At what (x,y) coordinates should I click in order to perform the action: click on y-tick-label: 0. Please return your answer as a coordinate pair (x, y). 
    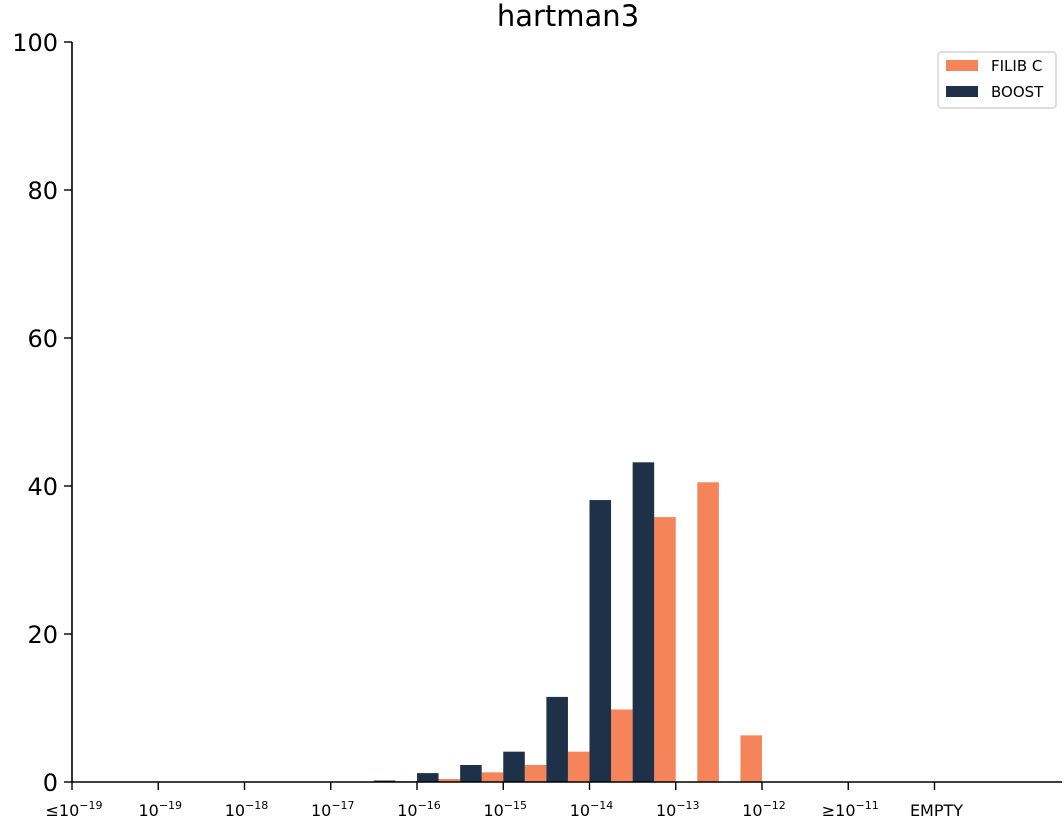
    Looking at the image, I should click on (50, 783).